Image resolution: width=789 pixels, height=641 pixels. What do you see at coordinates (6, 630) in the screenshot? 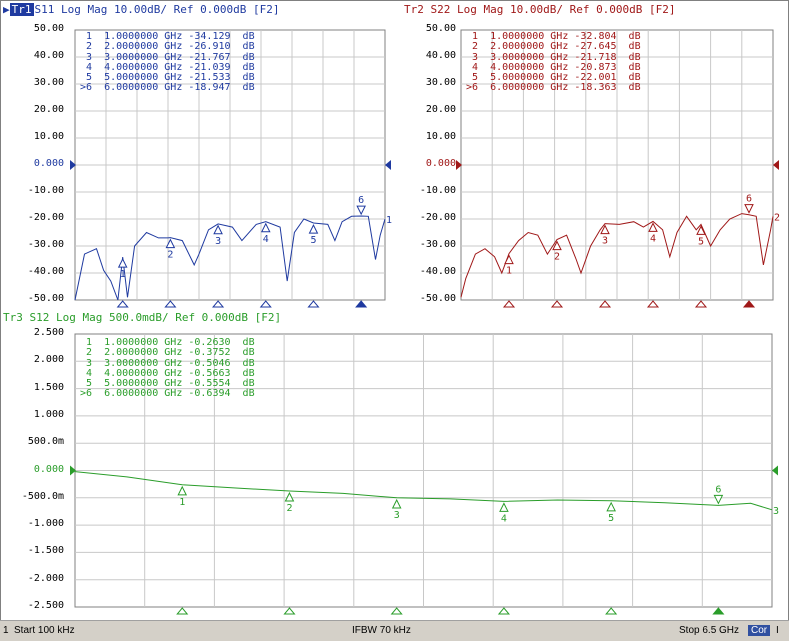
I see `channel-number: 1` at bounding box center [6, 630].